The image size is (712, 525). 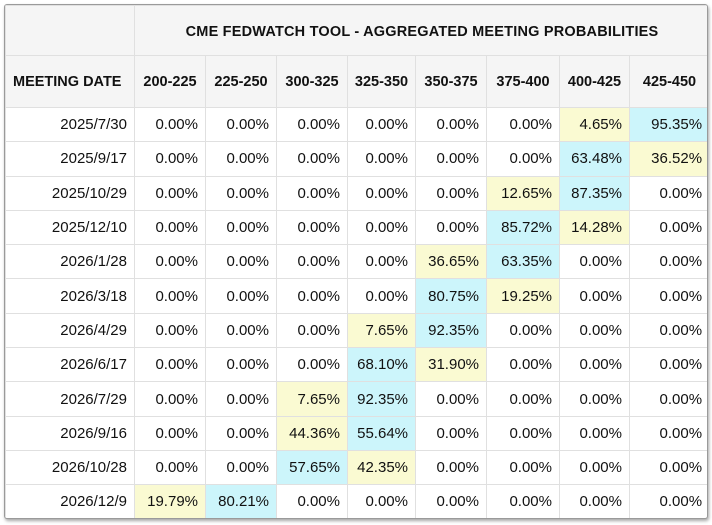 I want to click on meeting-date-cell: 2026/3/18, so click(x=70, y=296).